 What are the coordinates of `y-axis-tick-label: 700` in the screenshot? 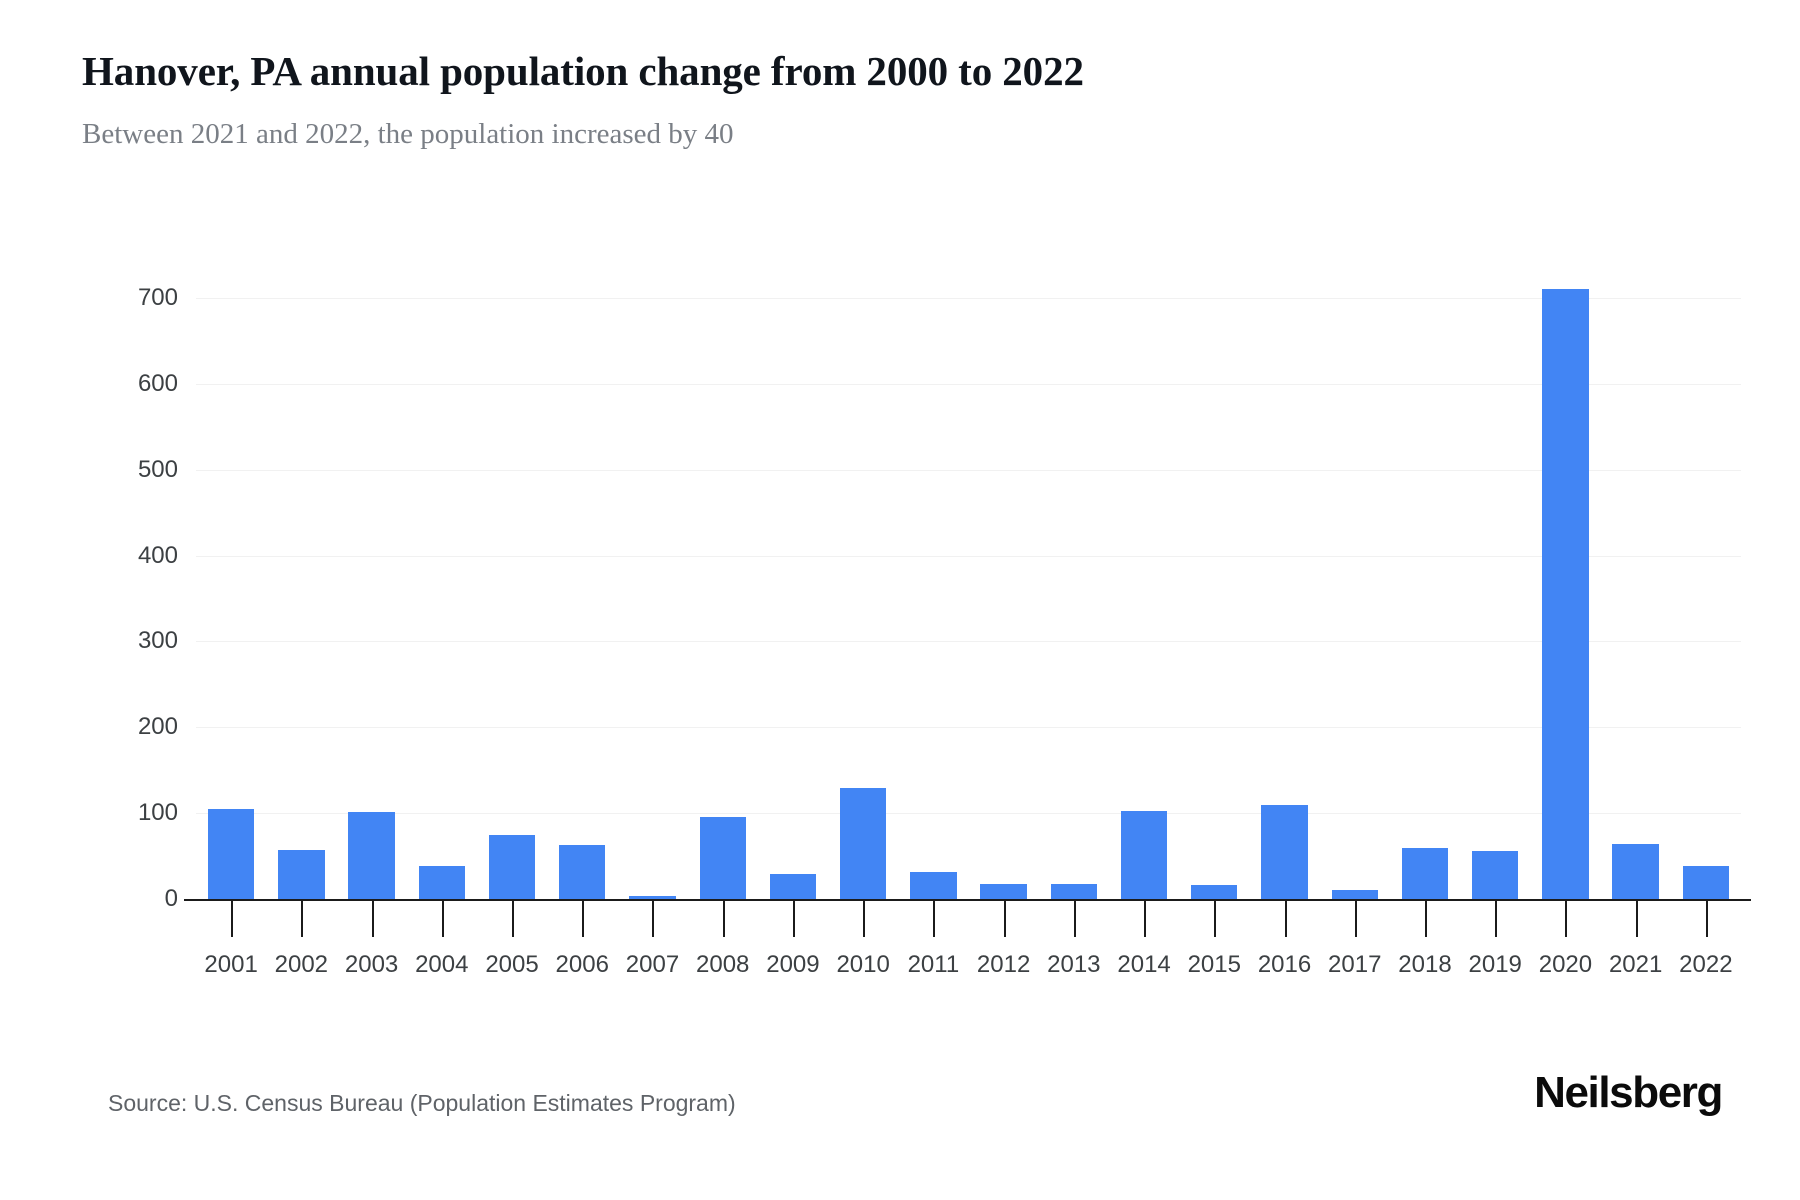 It's located at (157, 297).